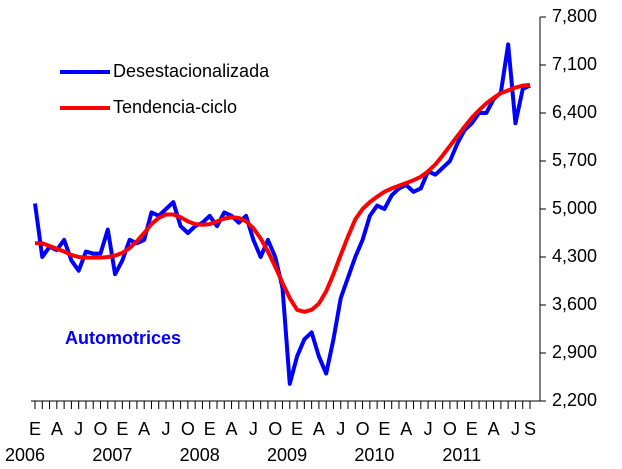 The image size is (622, 469). What do you see at coordinates (574, 256) in the screenshot?
I see `y-tick-label: 4,300` at bounding box center [574, 256].